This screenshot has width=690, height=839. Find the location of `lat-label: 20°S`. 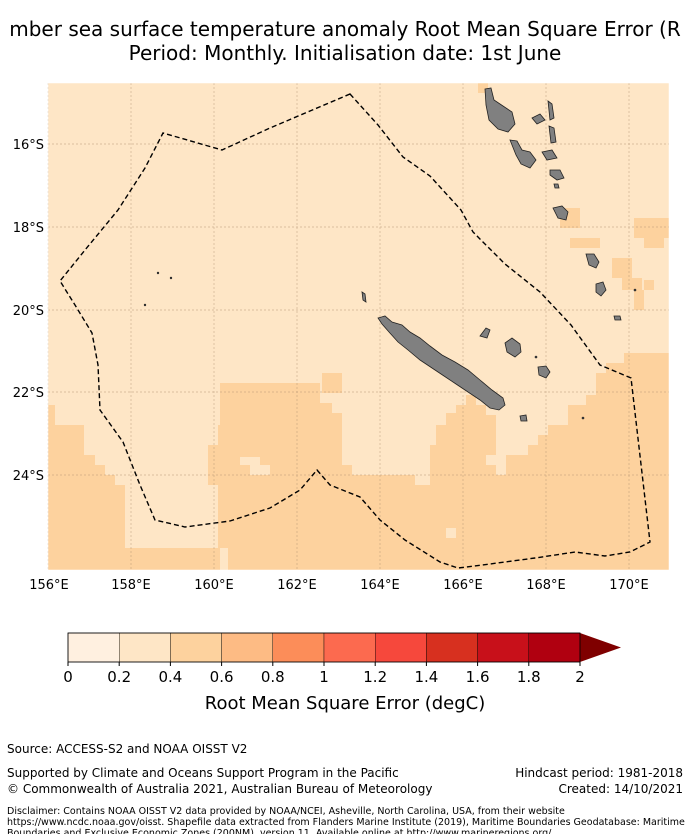

lat-label: 20°S is located at coordinates (28, 311).